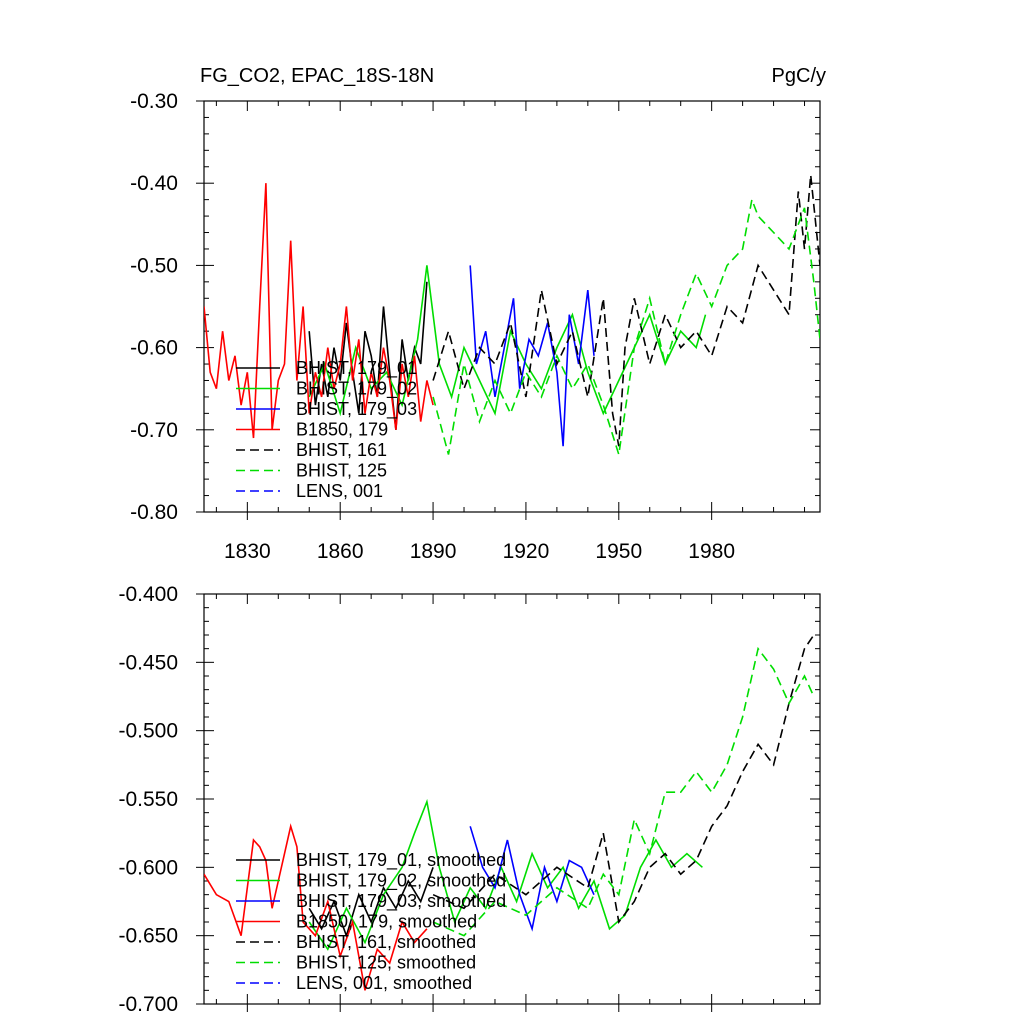 This screenshot has height=1024, width=1024. Describe the element at coordinates (386, 922) in the screenshot. I see `legend-label: B1850, 179, smoothed` at that location.